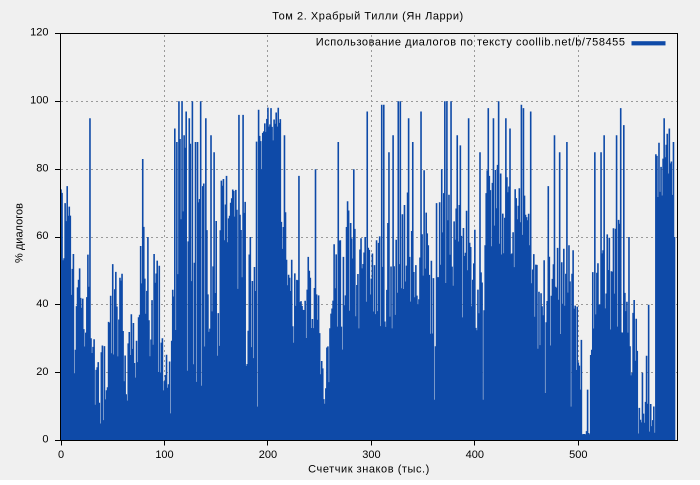  Describe the element at coordinates (42, 168) in the screenshot. I see `svg-text: 80` at that location.